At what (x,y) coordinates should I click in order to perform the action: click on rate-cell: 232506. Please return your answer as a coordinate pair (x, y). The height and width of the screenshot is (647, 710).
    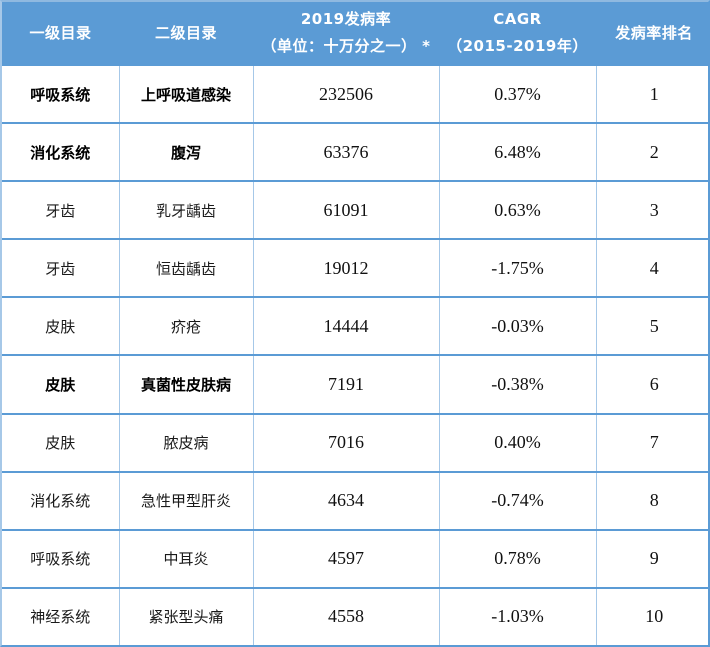
    Looking at the image, I should click on (345, 93).